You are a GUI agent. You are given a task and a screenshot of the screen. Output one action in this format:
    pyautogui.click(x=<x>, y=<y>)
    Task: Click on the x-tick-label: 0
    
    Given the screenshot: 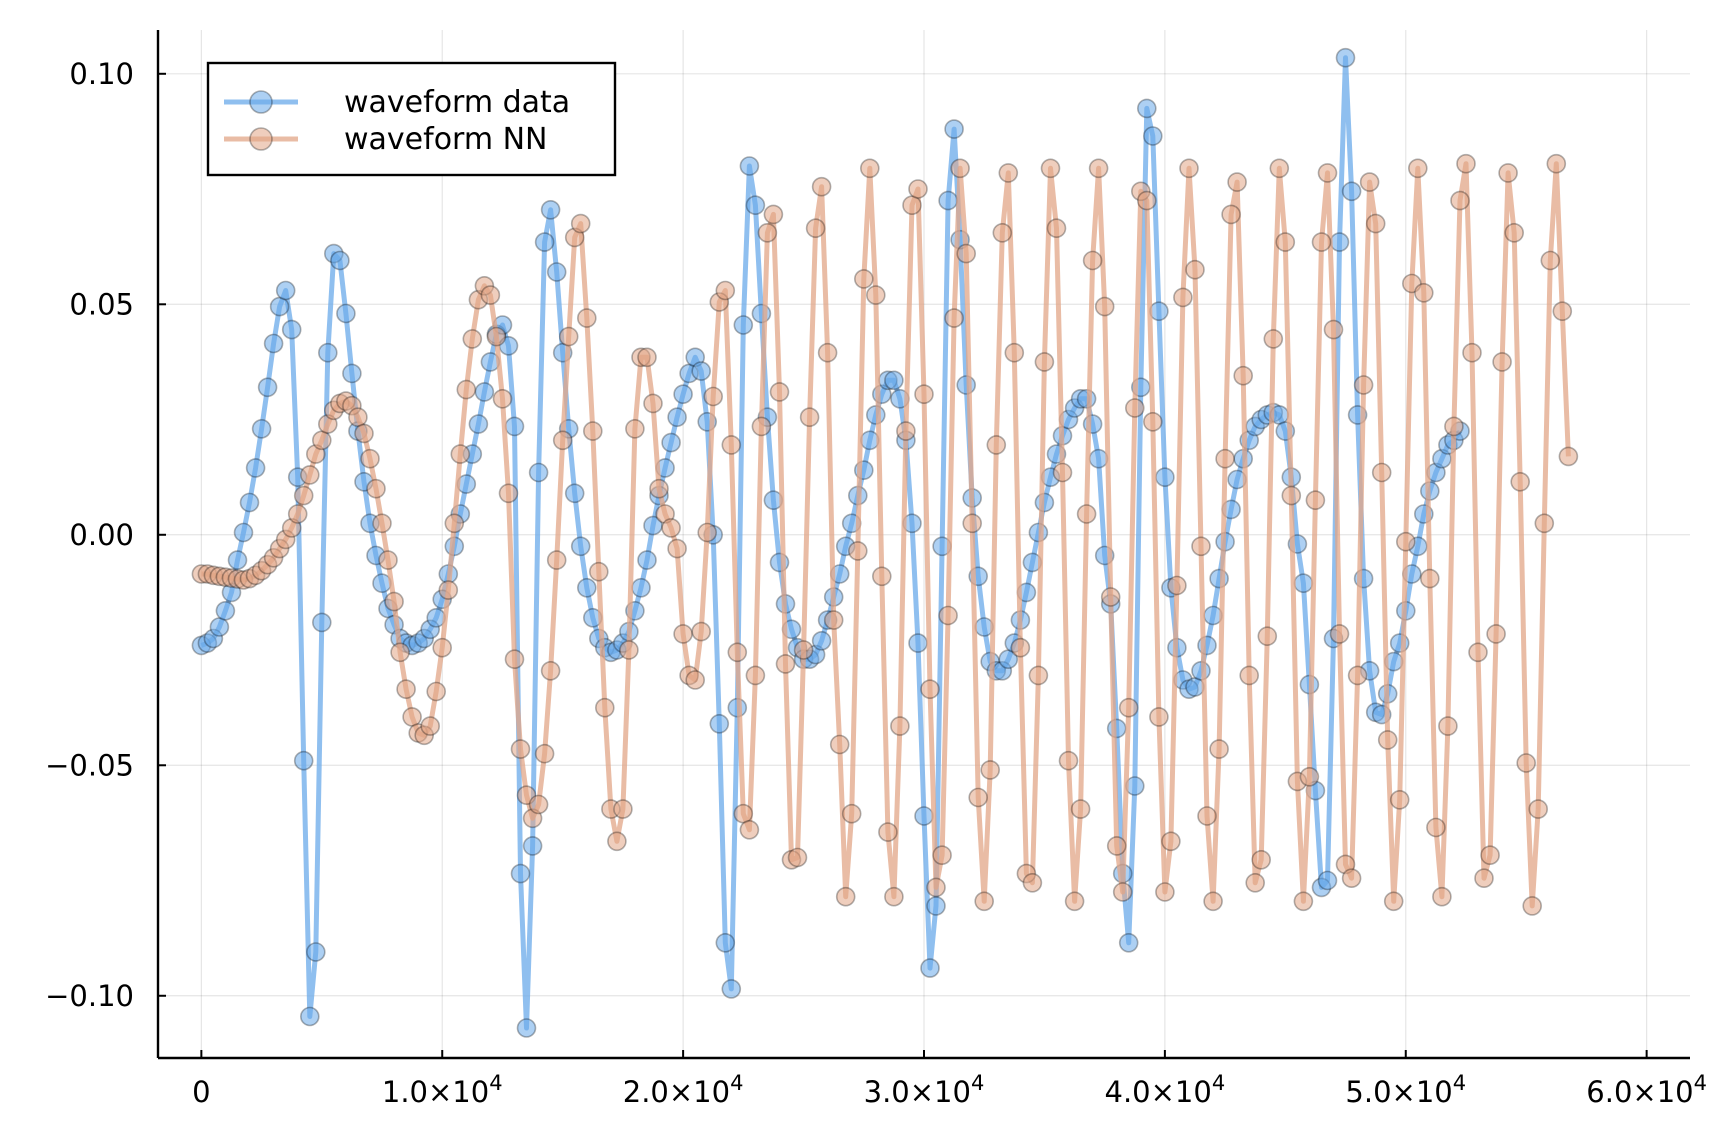 What is the action you would take?
    pyautogui.click(x=201, y=1092)
    